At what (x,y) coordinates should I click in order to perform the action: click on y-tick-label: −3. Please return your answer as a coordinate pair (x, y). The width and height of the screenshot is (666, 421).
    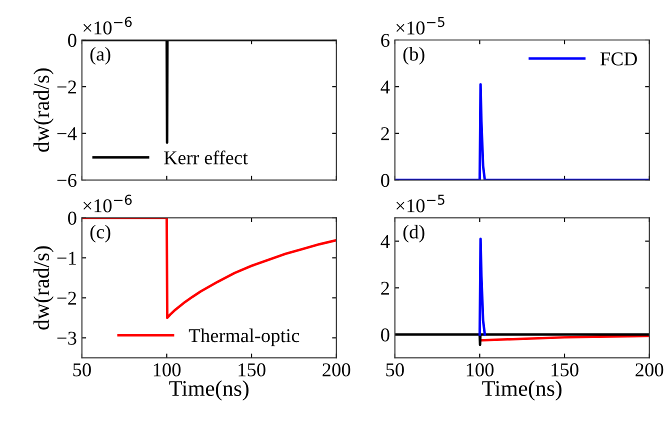
    Looking at the image, I should click on (66, 338).